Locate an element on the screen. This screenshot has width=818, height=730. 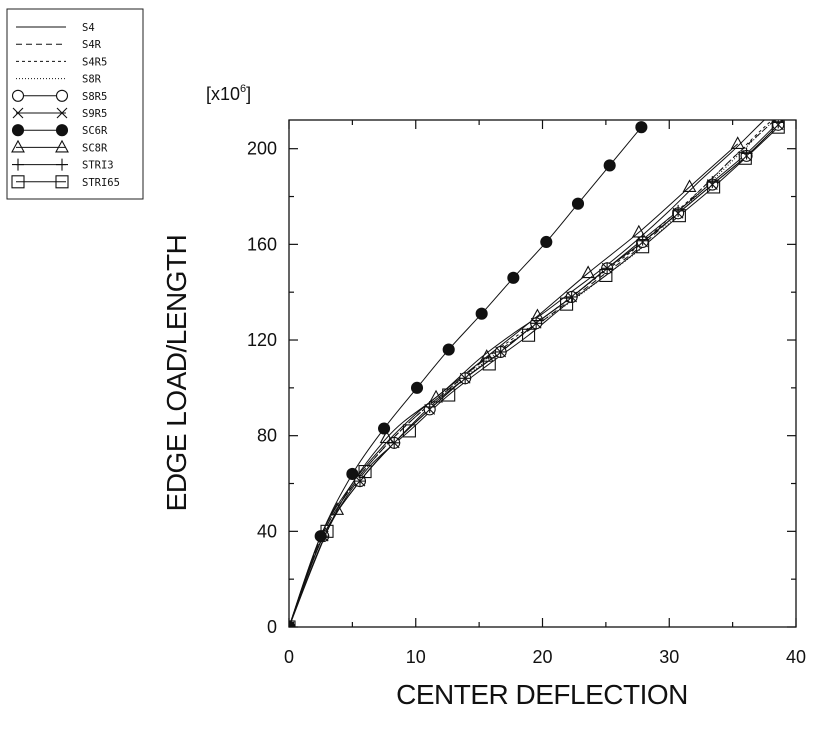
origin-point-marker is located at coordinates (291, 624).